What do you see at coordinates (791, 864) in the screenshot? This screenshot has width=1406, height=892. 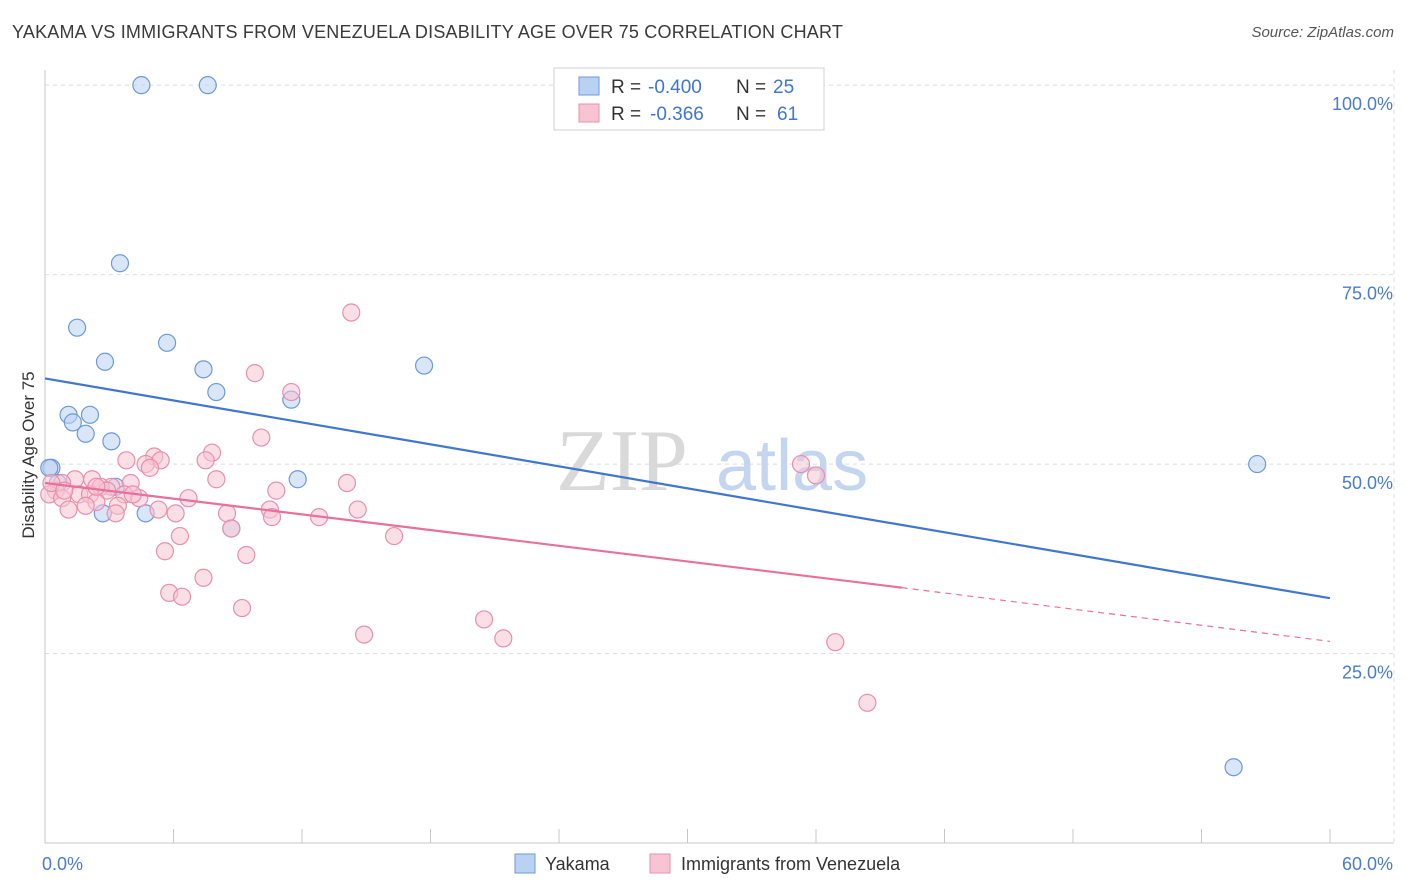 I see `bottom-legend-venezuela: Immigrants from Venezuela` at bounding box center [791, 864].